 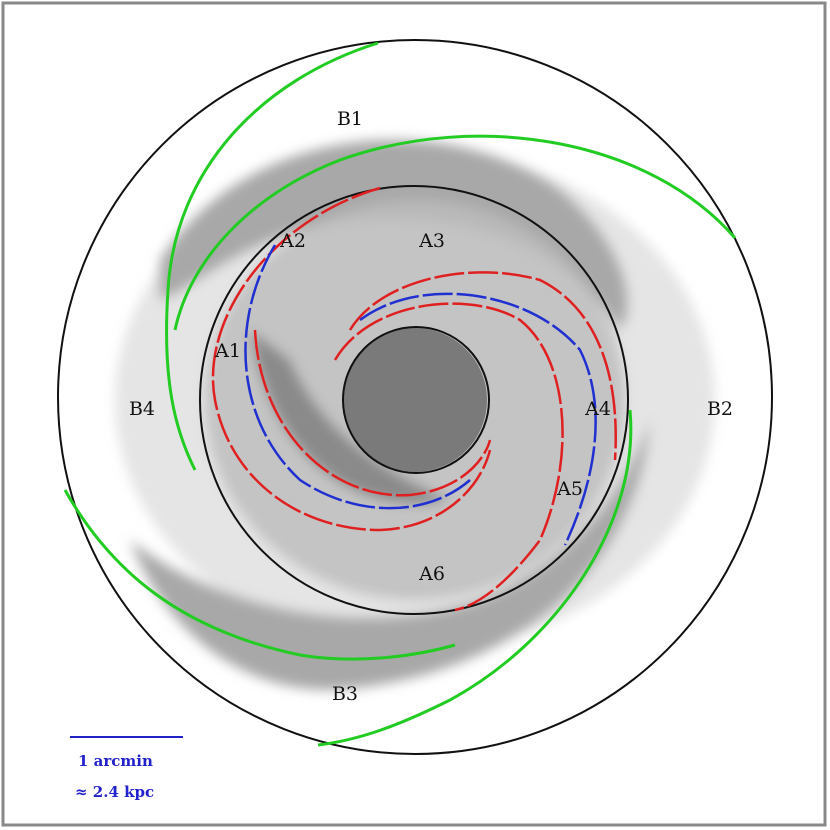 What do you see at coordinates (115, 761) in the screenshot?
I see `scale-label: 1 arcmin` at bounding box center [115, 761].